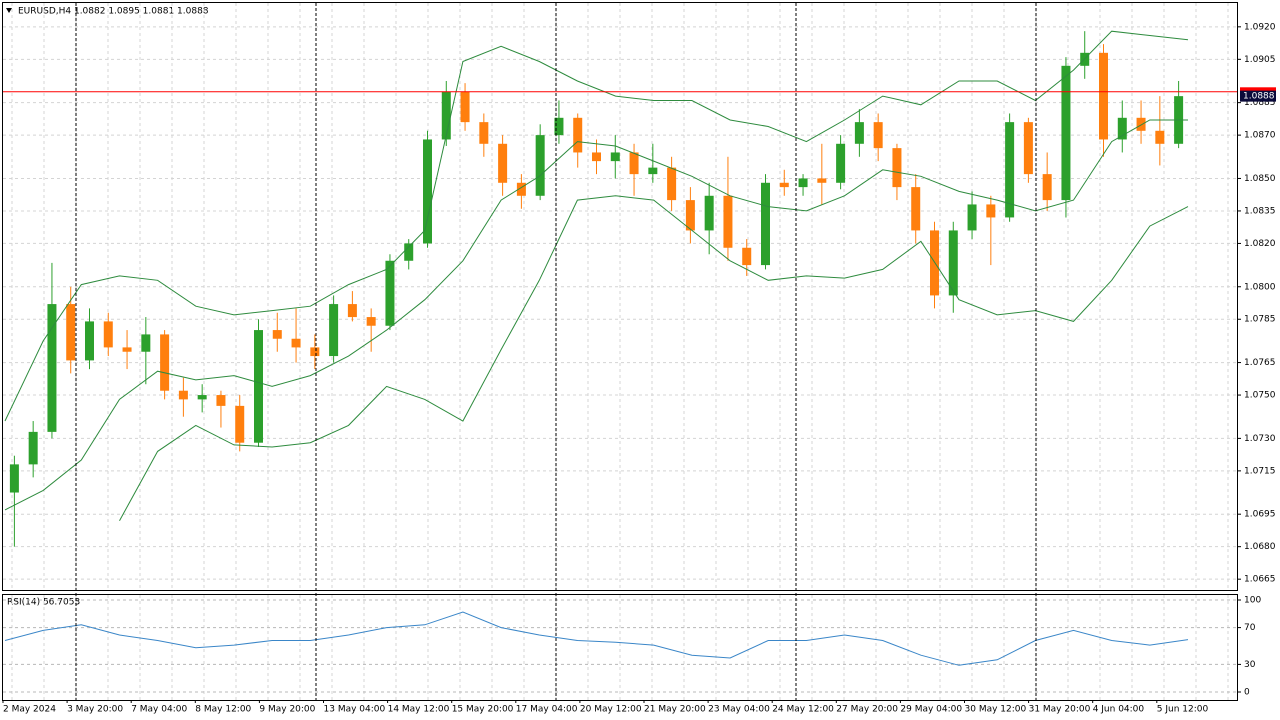  What do you see at coordinates (1260, 439) in the screenshot?
I see `y-tick-label: 1.0730` at bounding box center [1260, 439].